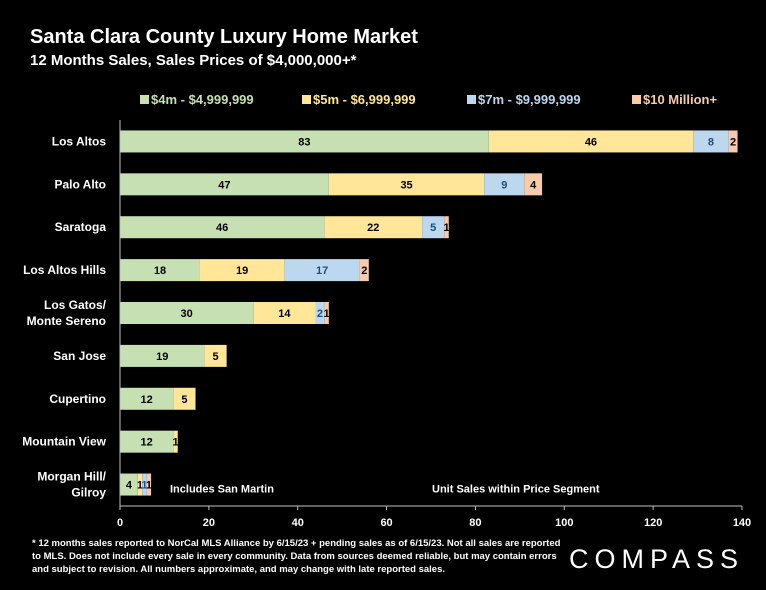  What do you see at coordinates (88, 493) in the screenshot?
I see `category-label: Gilroy` at bounding box center [88, 493].